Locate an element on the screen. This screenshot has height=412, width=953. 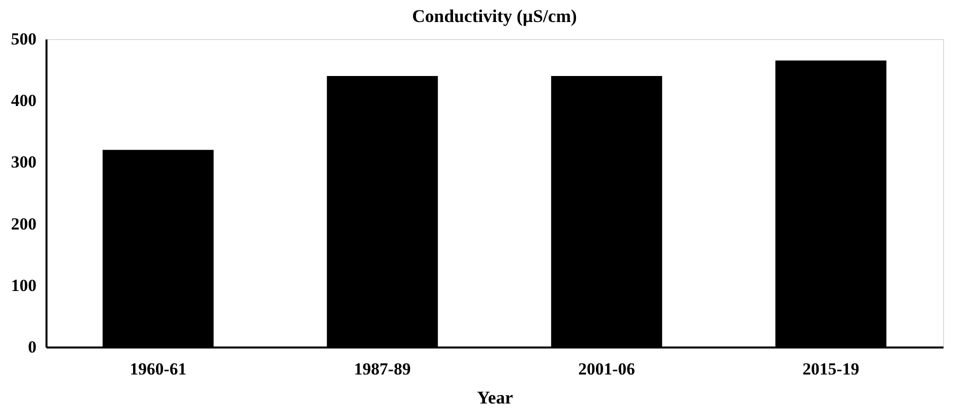
y-tick-label: 300 is located at coordinates (23, 162).